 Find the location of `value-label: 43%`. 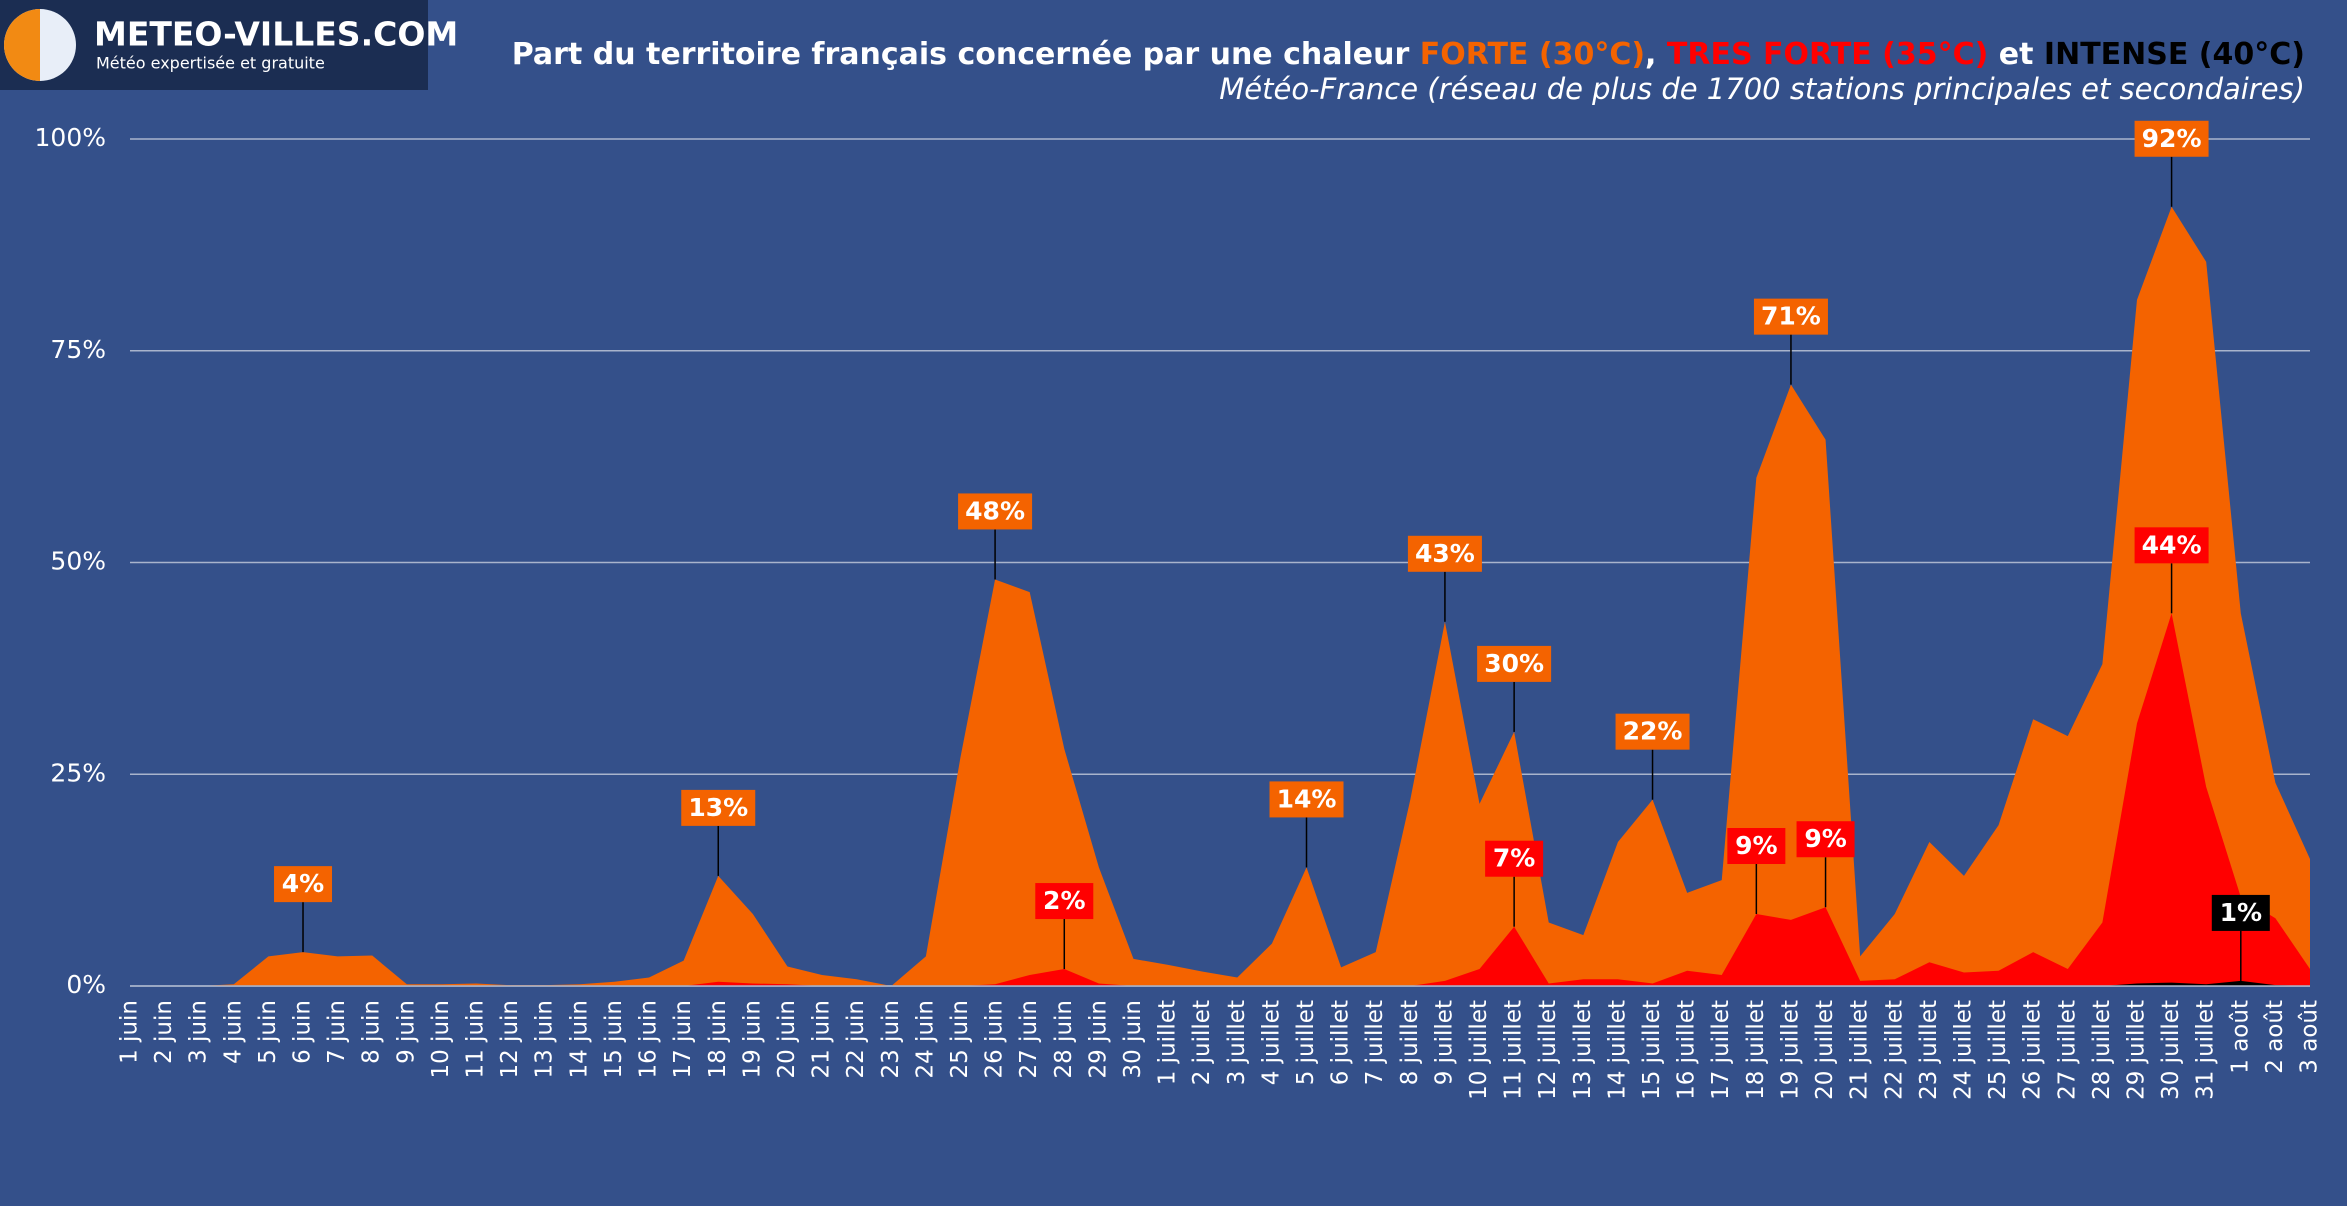

value-label: 43% is located at coordinates (1445, 553).